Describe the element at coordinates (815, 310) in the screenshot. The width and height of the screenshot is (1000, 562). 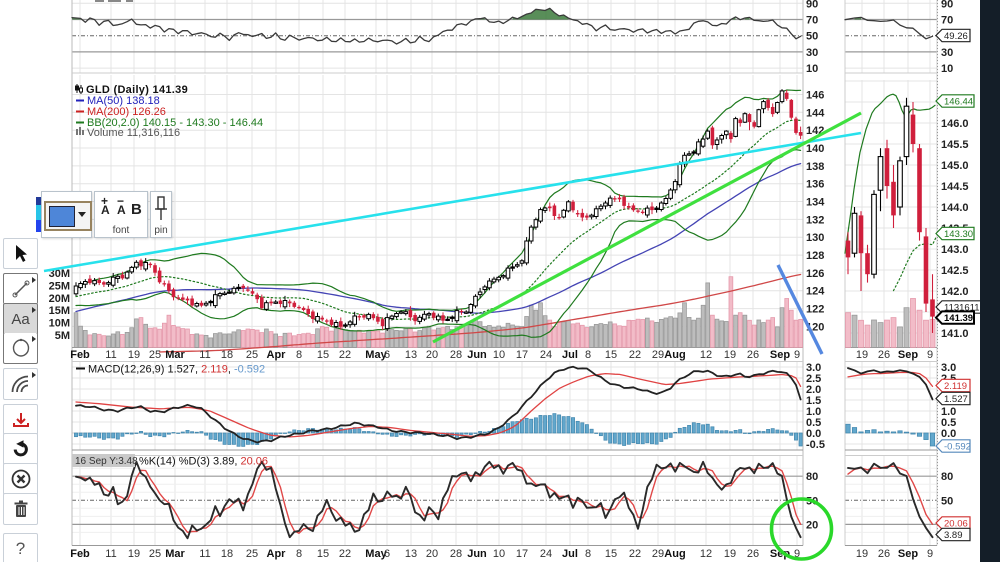
I see `svg-text: 122` at that location.